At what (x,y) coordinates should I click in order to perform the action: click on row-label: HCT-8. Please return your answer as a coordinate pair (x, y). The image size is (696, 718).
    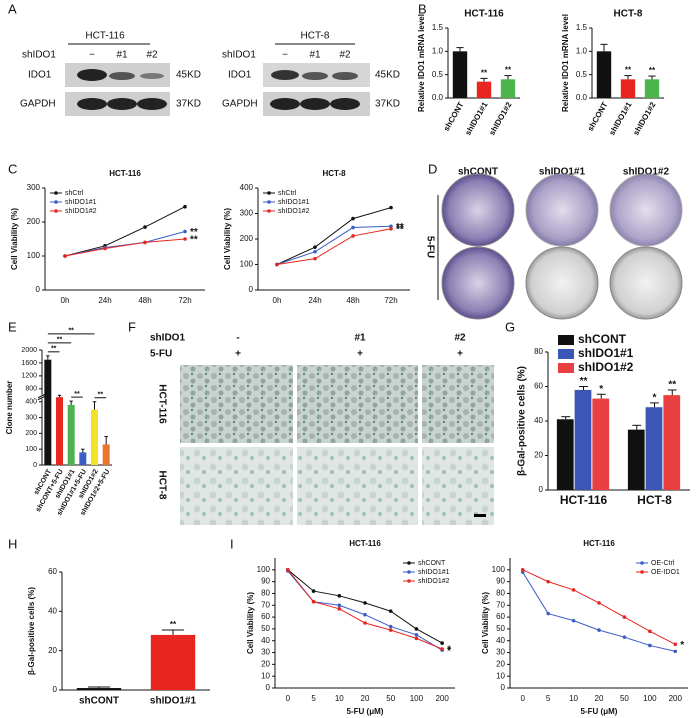
    Looking at the image, I should click on (161, 485).